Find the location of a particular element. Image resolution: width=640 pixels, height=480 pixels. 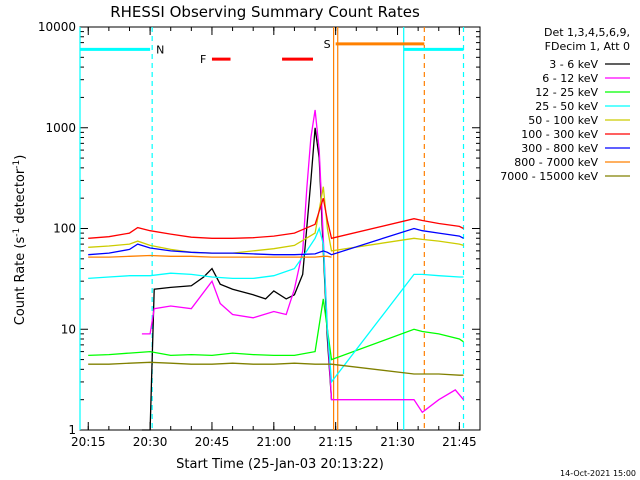

legend-label: 50 - 100 keV is located at coordinates (563, 120).